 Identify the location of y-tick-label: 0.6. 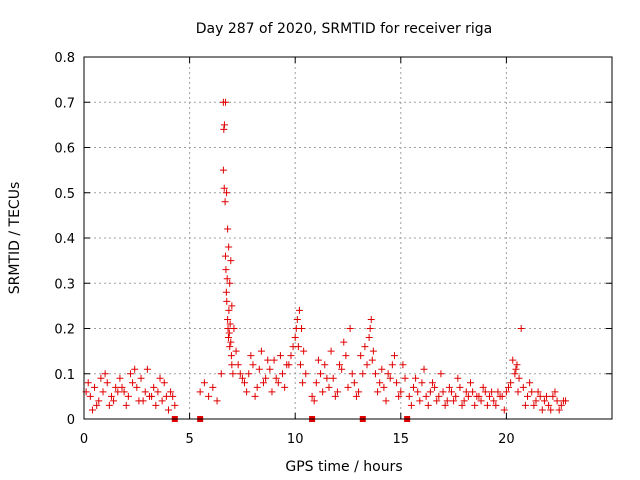
(64, 149).